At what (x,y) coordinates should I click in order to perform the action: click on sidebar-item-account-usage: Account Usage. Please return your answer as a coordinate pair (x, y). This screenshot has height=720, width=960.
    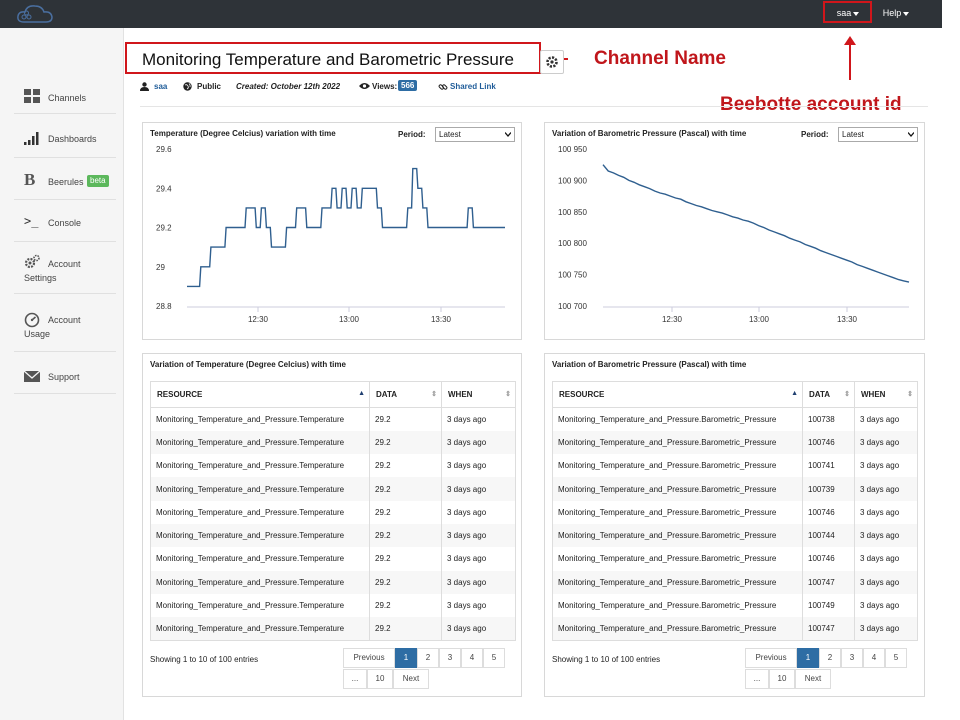
    Looking at the image, I should click on (65, 327).